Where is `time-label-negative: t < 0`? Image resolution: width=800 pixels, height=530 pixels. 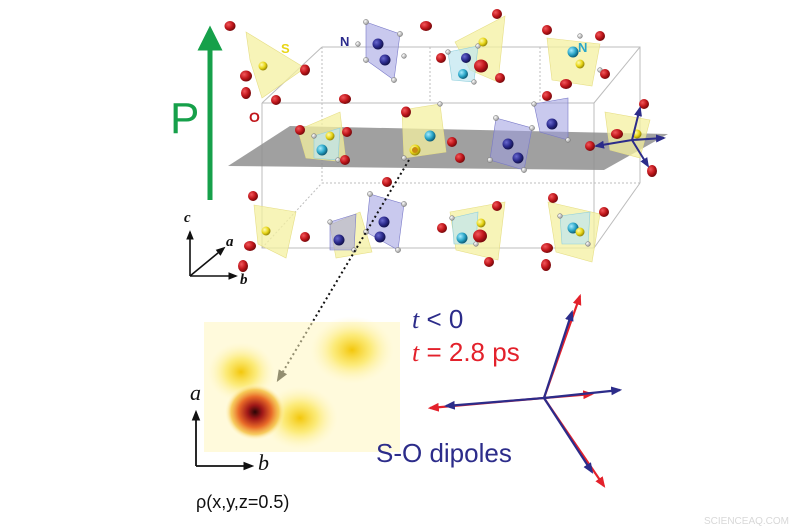 time-label-negative: t < 0 is located at coordinates (437, 319).